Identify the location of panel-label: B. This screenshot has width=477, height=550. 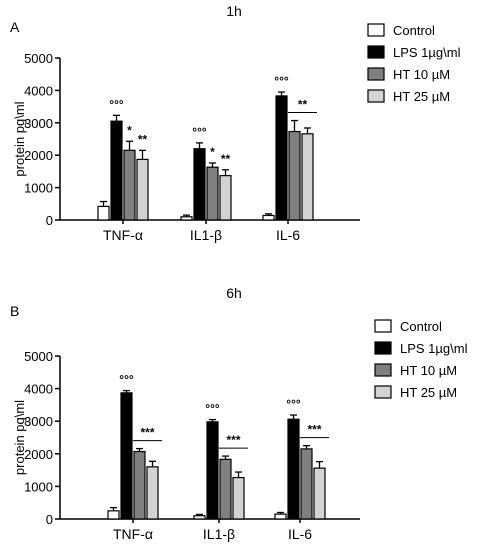
(14, 311).